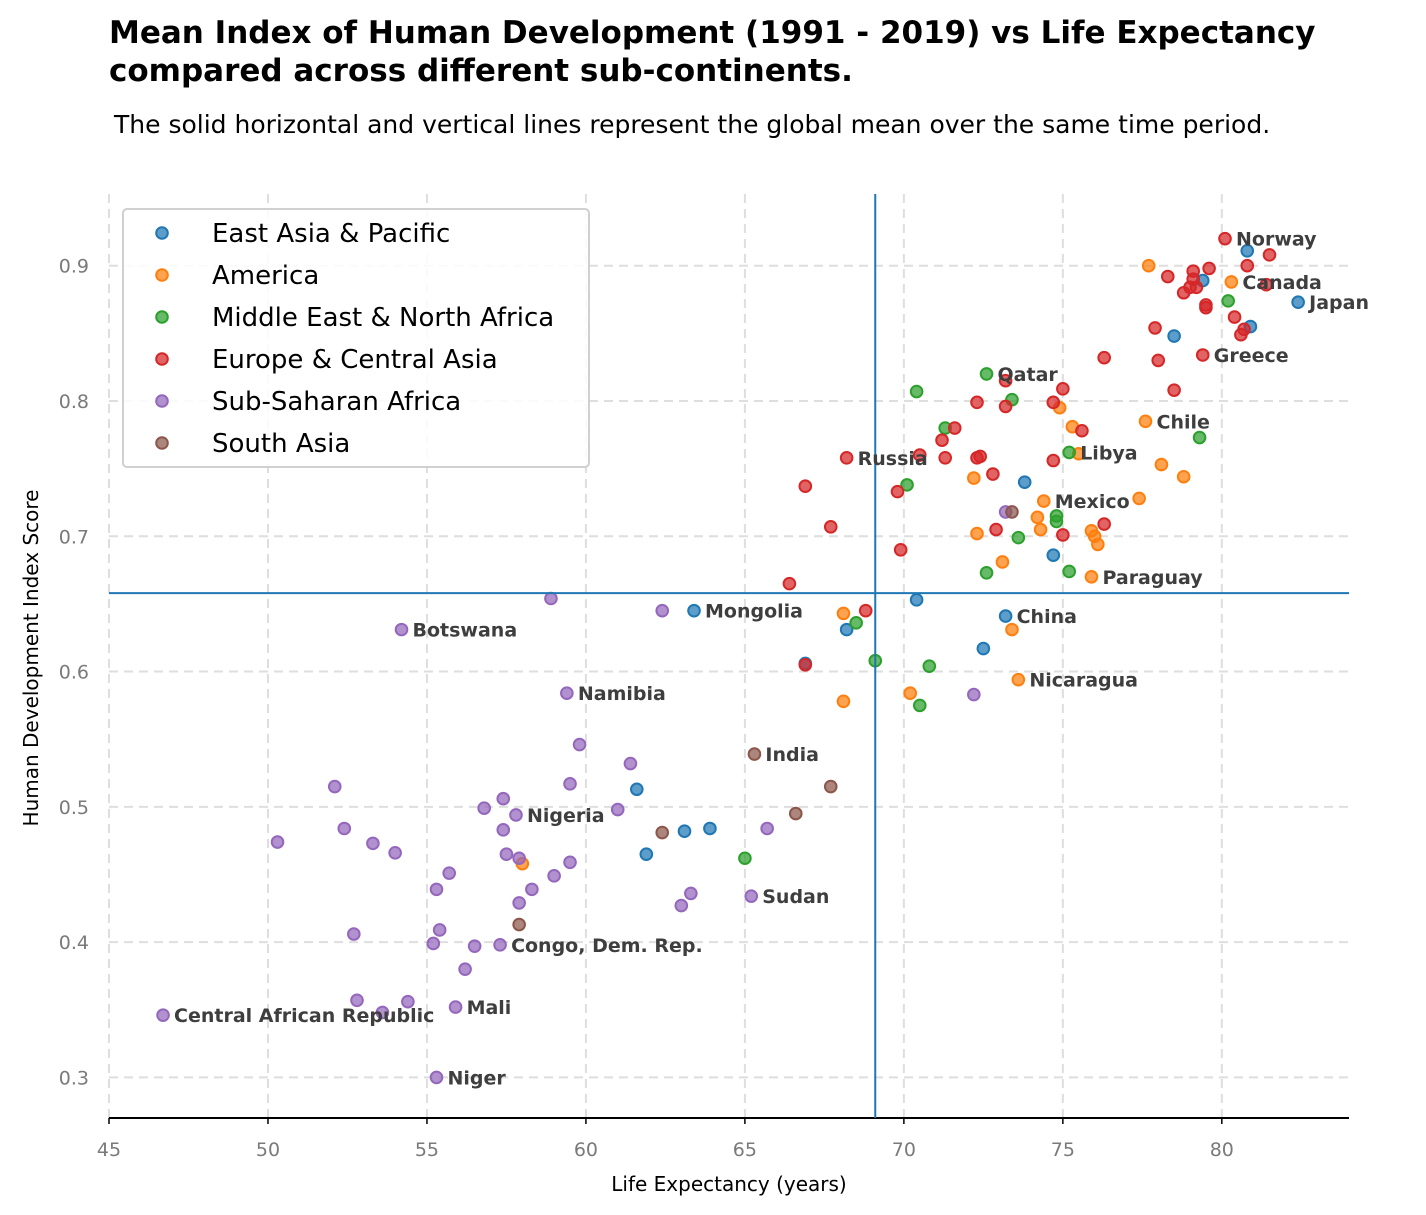 The image size is (1426, 1215). What do you see at coordinates (566, 816) in the screenshot?
I see `annotation-nigeria: Nigeria` at bounding box center [566, 816].